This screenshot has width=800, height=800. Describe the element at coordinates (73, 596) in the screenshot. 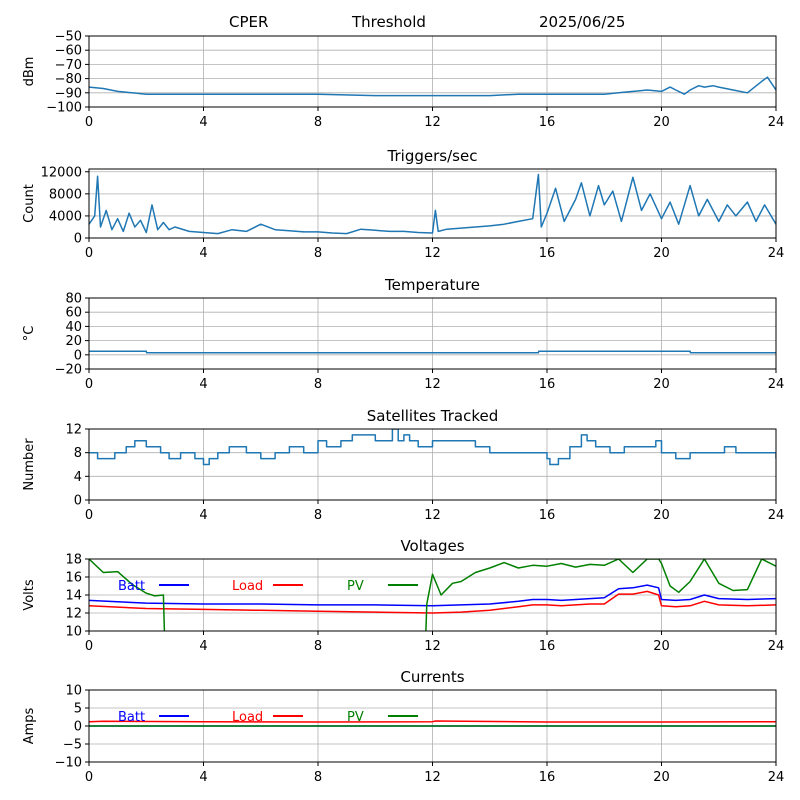

I see `y-tick-label: 14` at that location.